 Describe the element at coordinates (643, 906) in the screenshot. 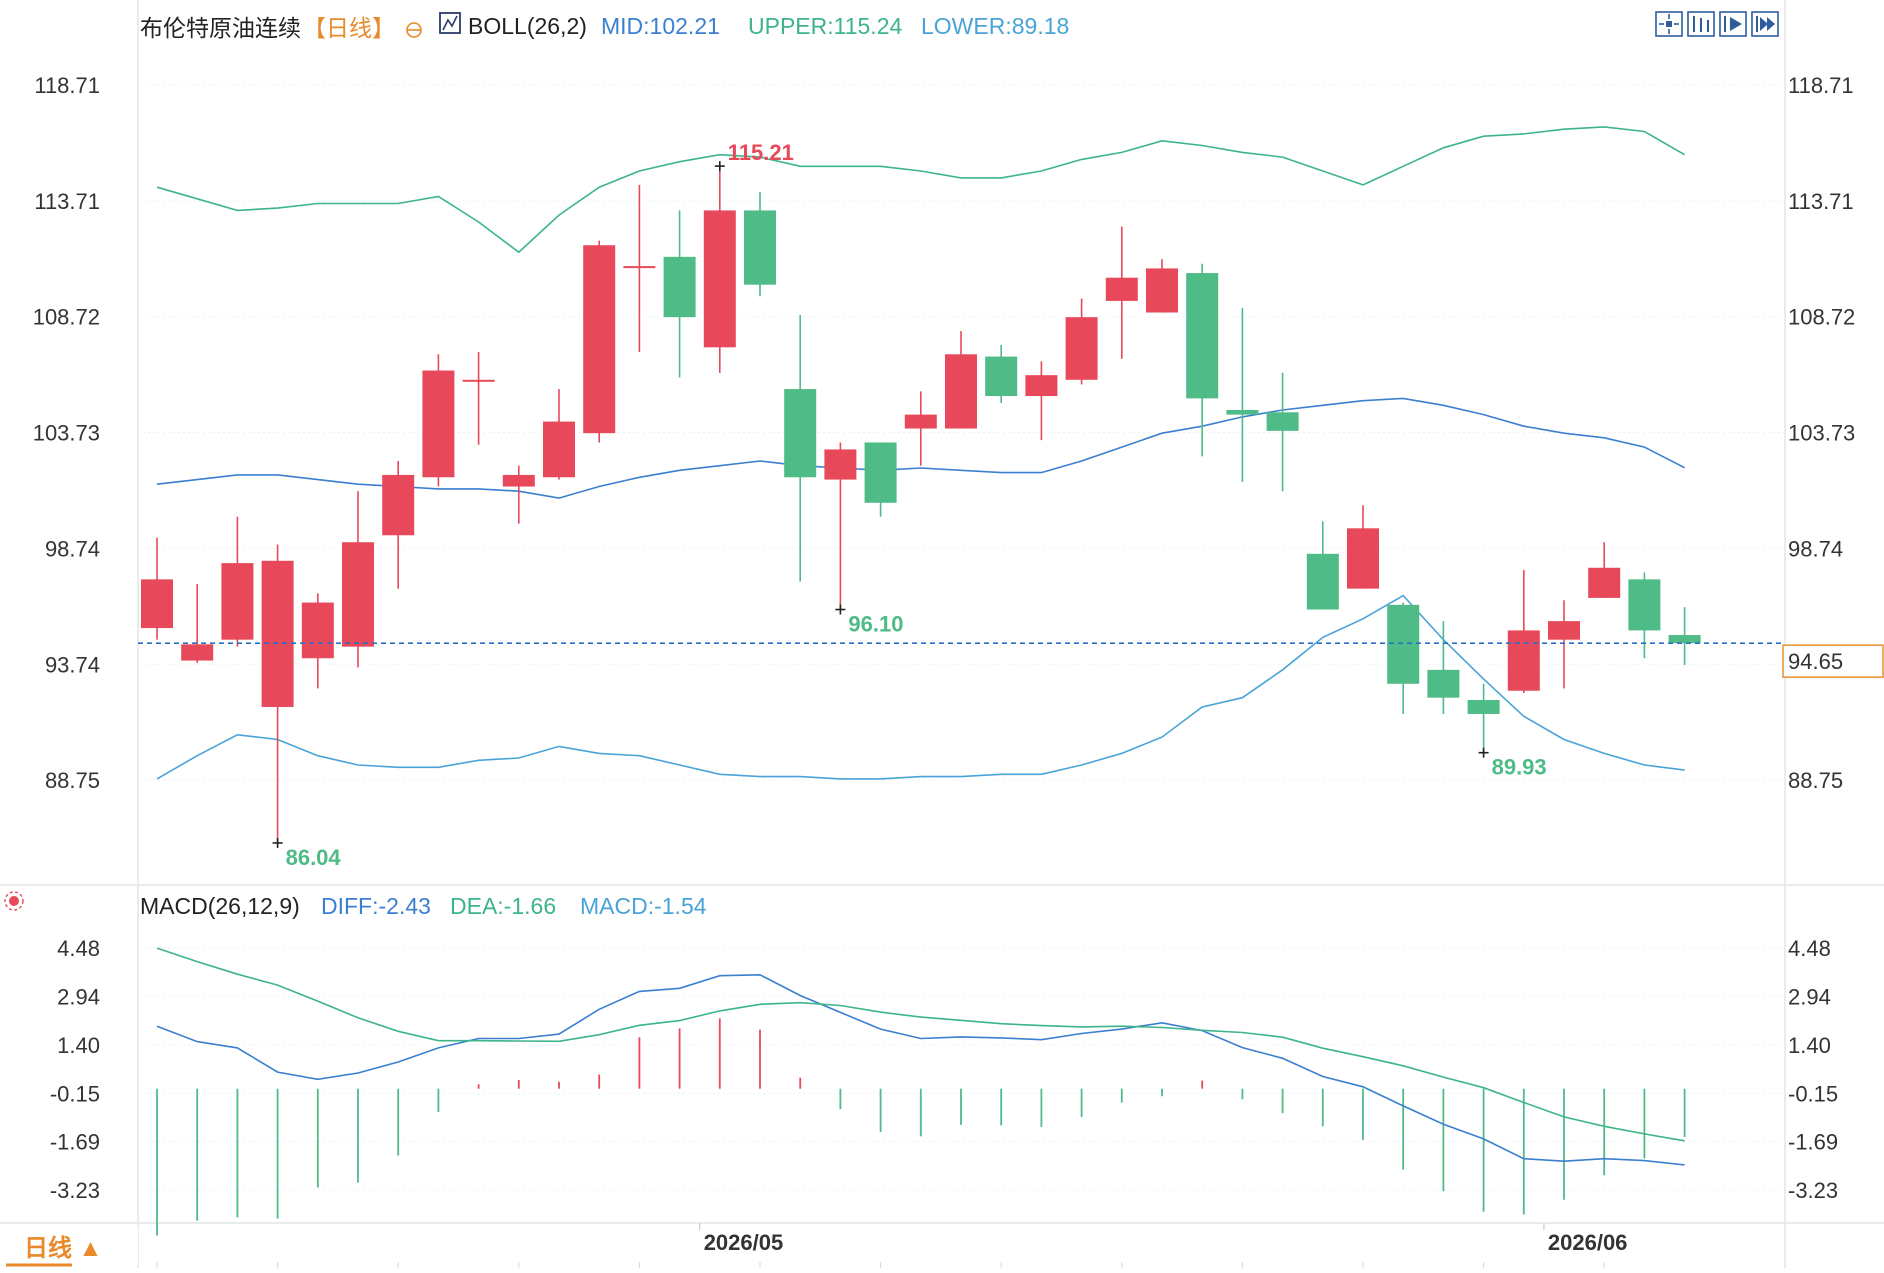

I see `macd-hist-value: MACD:-1.54` at that location.